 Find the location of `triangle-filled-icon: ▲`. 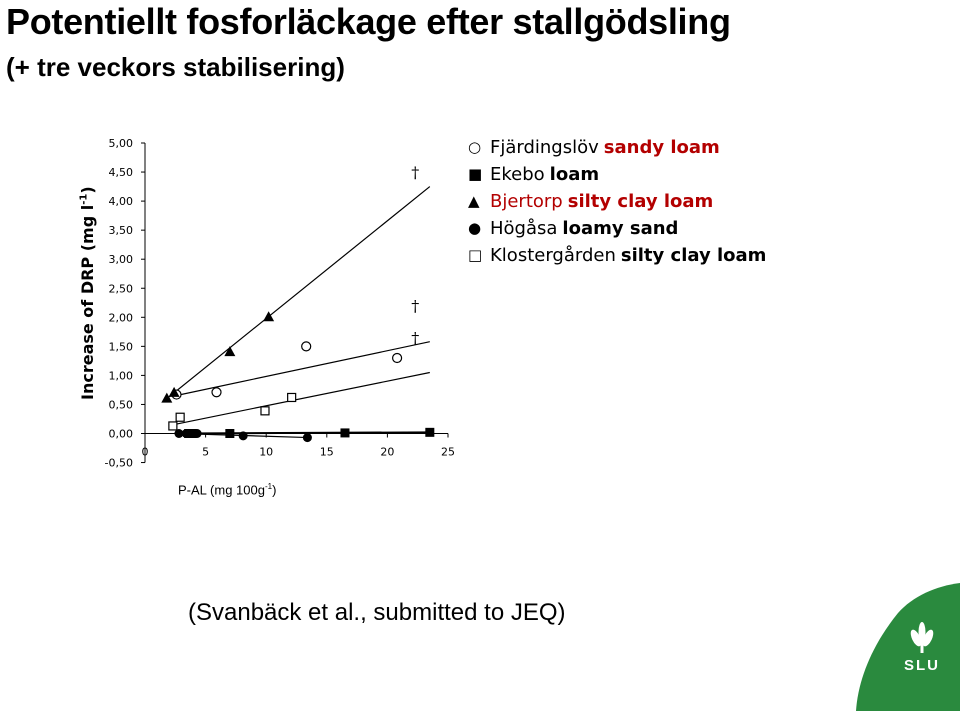

triangle-filled-icon: ▲ is located at coordinates (474, 201).